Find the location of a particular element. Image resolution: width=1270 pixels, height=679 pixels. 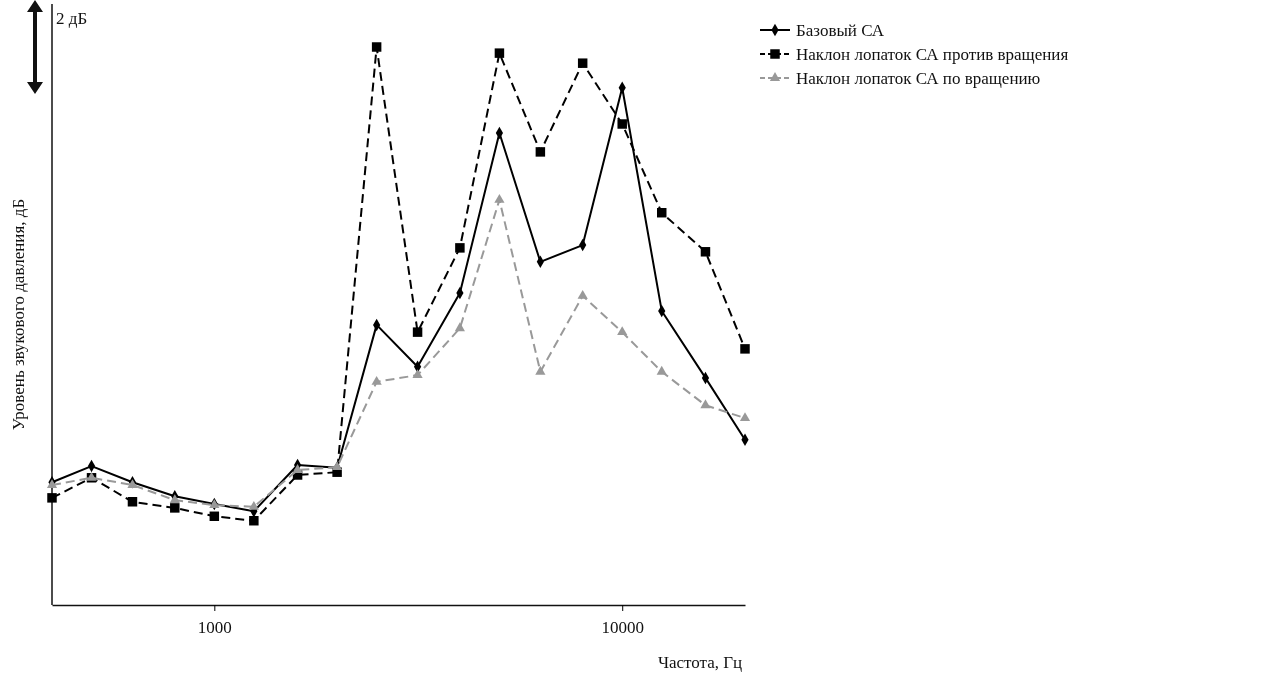

x-tick-label: 1000 is located at coordinates (214, 627).